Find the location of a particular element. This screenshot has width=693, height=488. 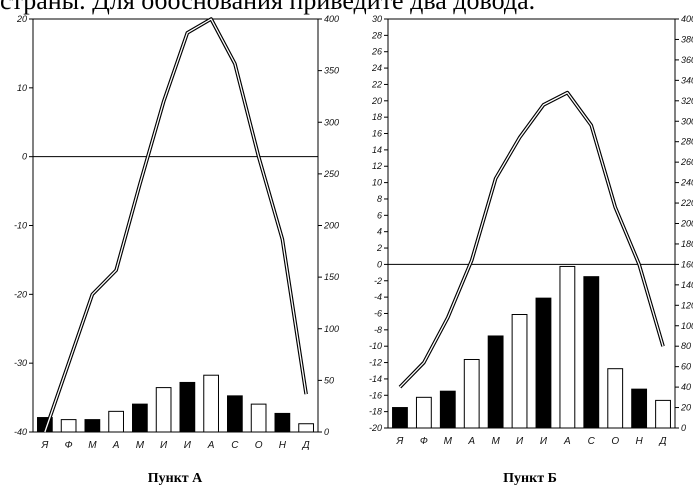

precipitation-tick-label: 240 is located at coordinates (686, 183).